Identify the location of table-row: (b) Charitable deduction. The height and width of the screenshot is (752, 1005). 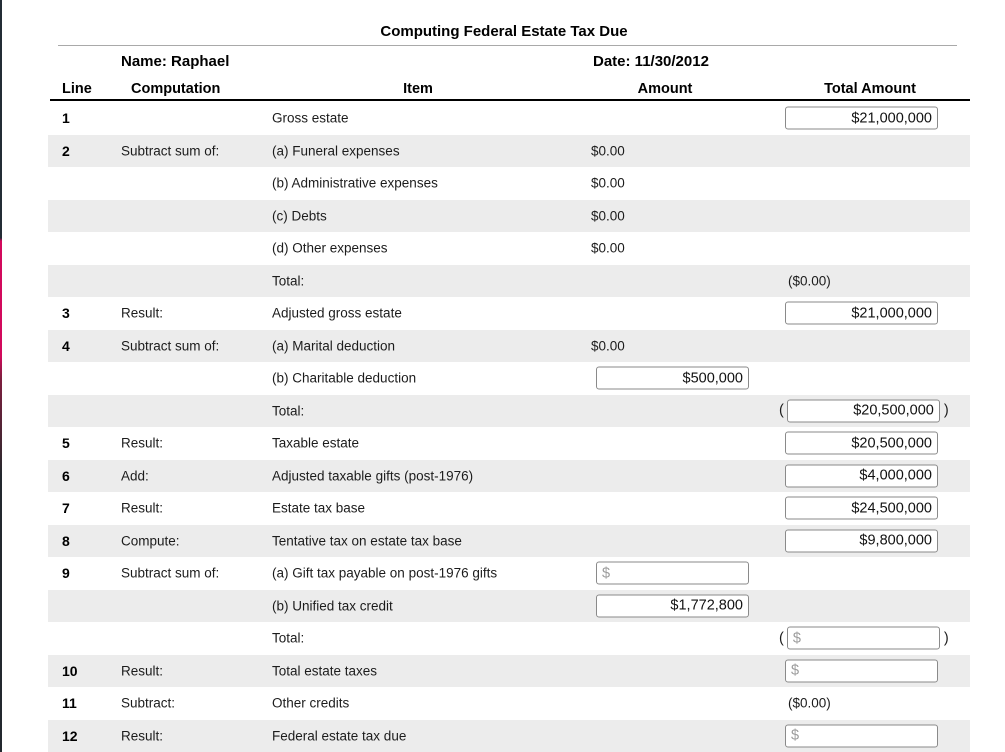
(509, 378).